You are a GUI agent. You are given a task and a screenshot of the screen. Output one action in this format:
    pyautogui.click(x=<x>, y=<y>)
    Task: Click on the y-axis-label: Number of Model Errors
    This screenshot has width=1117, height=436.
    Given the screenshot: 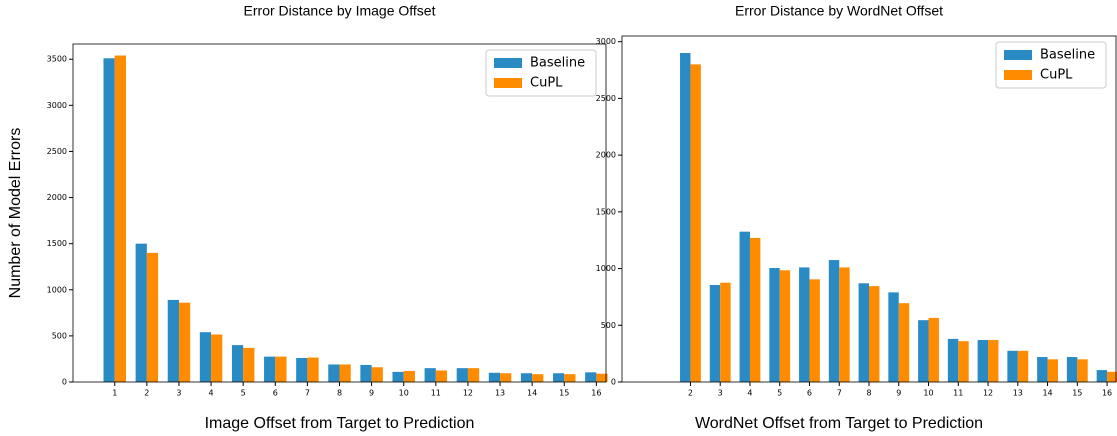 What is the action you would take?
    pyautogui.click(x=15, y=213)
    